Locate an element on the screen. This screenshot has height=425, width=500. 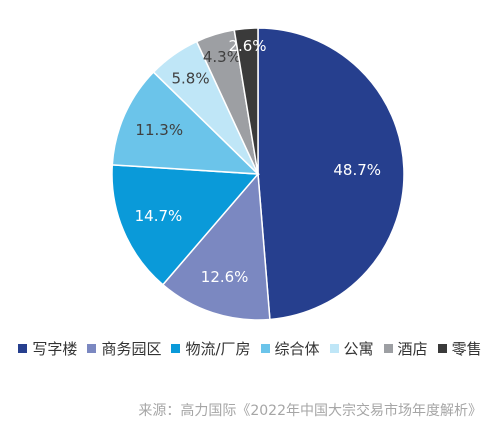
legend-item: 商务园区 is located at coordinates (124, 348).